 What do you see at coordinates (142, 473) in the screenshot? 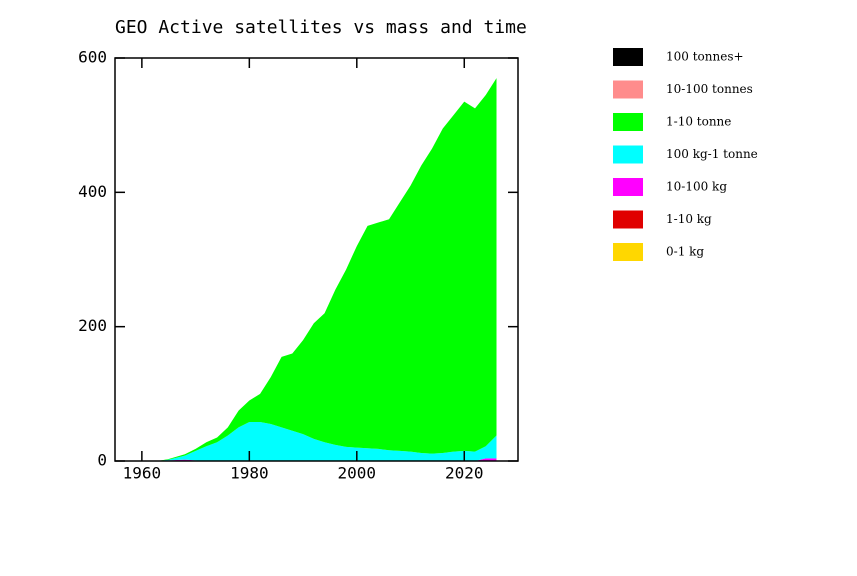
I see `x-tick-label: 1960` at bounding box center [142, 473].